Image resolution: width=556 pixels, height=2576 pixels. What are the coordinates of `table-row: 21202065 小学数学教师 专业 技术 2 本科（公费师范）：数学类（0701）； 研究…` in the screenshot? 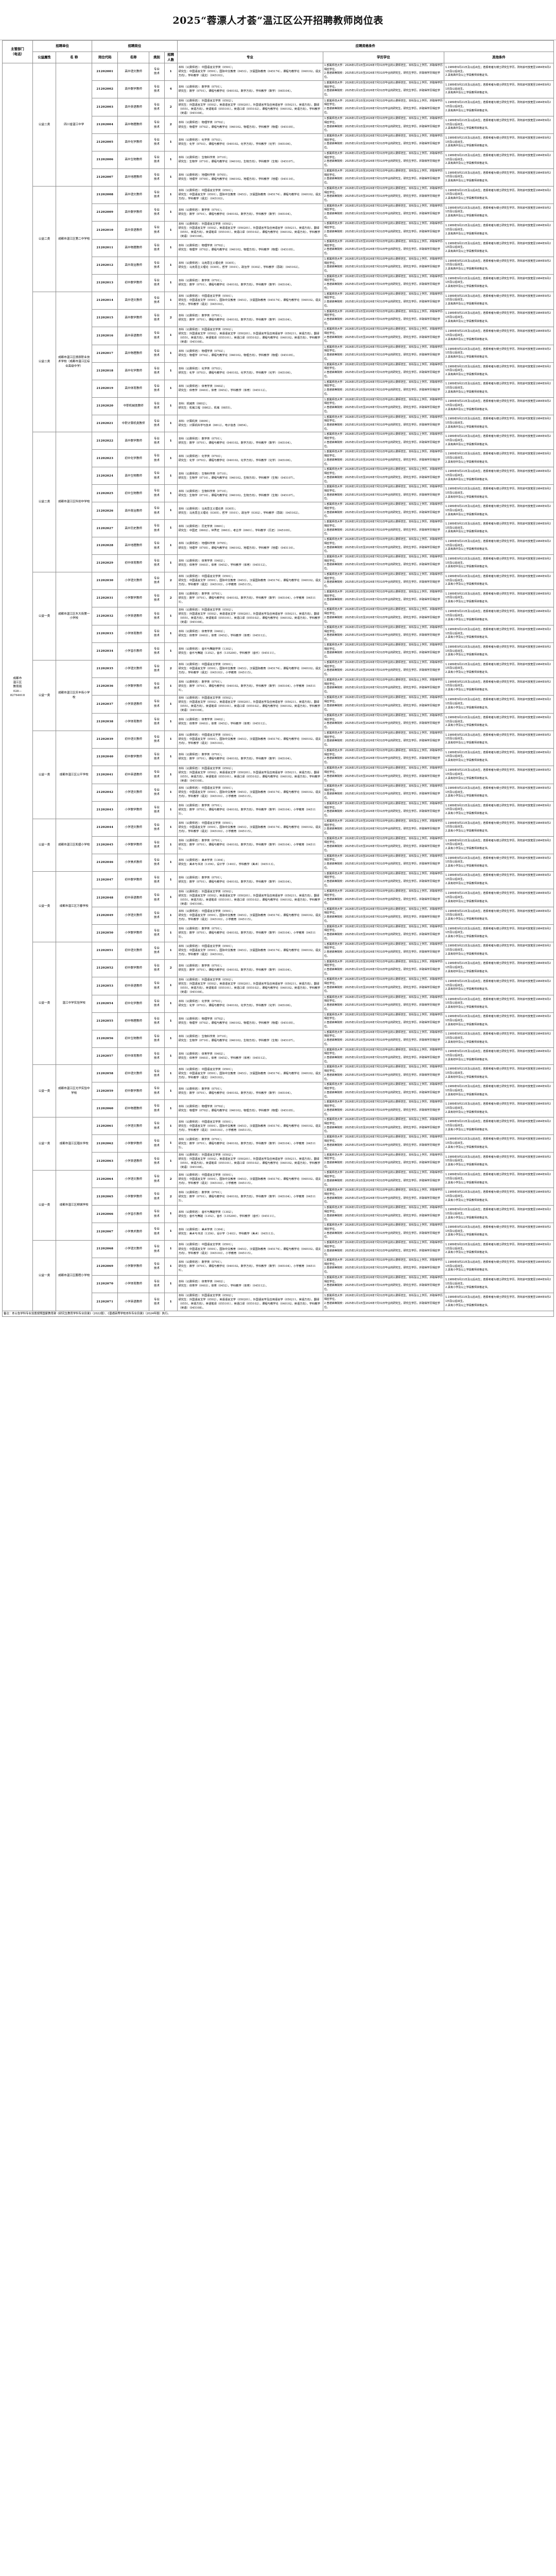 It's located at (278, 1197).